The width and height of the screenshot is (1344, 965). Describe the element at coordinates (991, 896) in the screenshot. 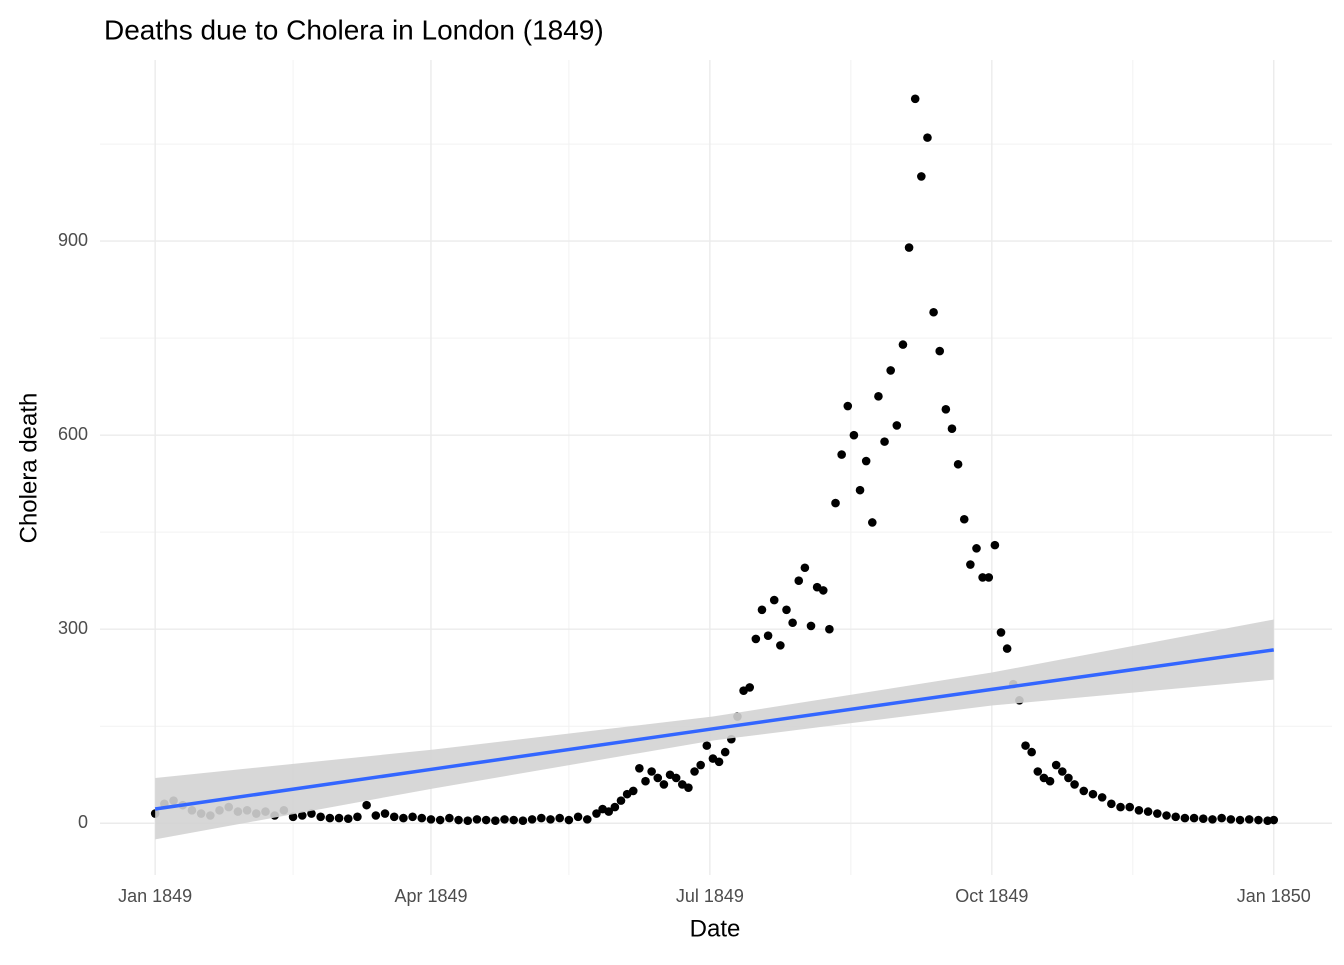

I see `x-tick-label: Oct 1849` at that location.